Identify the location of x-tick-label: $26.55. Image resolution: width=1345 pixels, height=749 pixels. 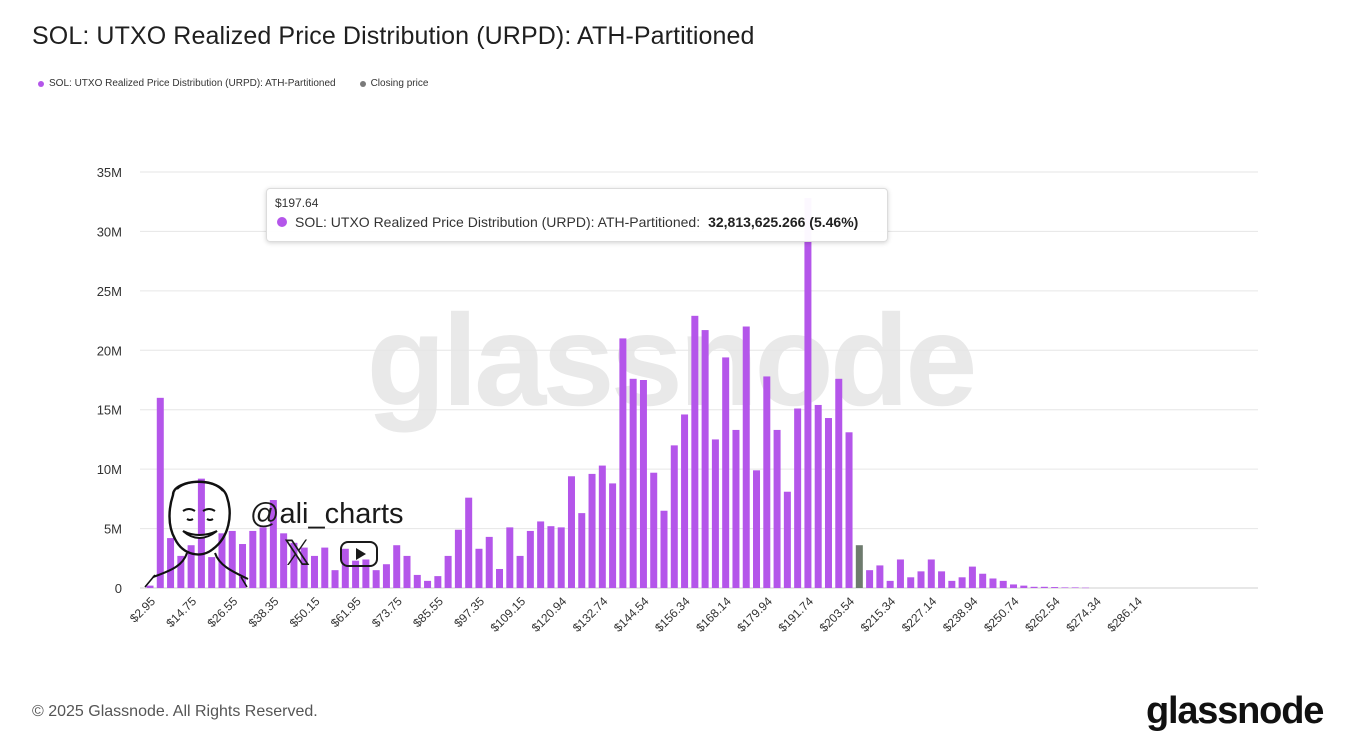
(223, 612).